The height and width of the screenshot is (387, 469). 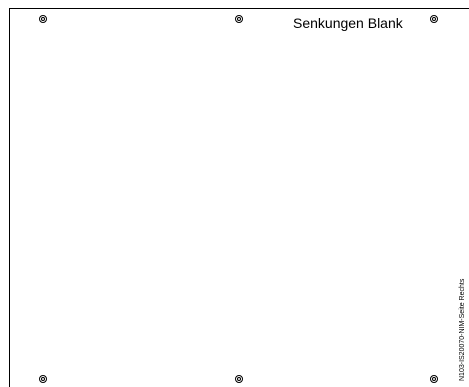 I want to click on panel-top-edge, so click(x=239, y=8).